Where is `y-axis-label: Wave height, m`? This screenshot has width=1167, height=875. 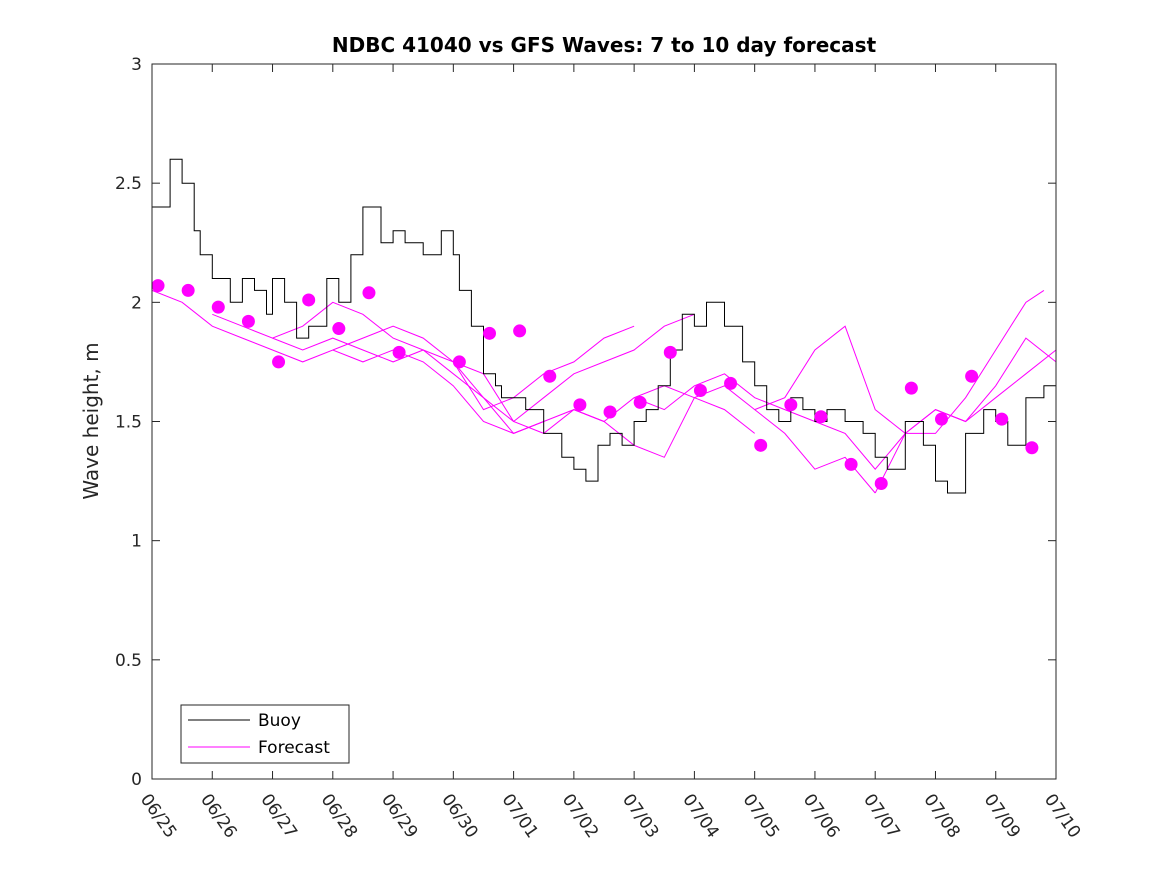 y-axis-label: Wave height, m is located at coordinates (91, 420).